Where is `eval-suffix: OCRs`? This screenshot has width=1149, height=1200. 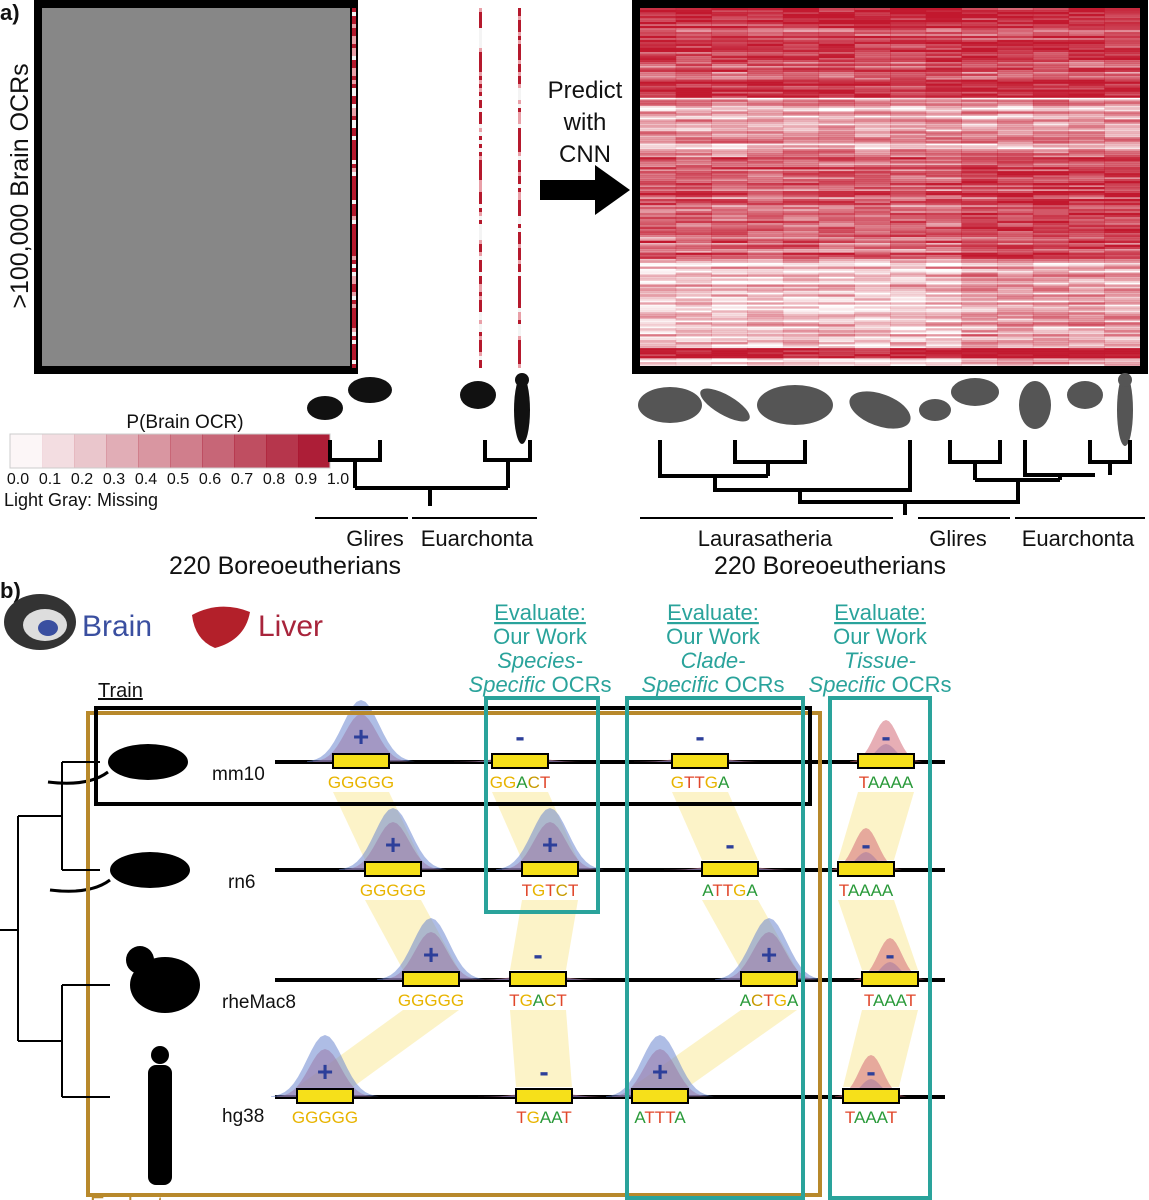 eval-suffix: OCRs is located at coordinates (922, 684).